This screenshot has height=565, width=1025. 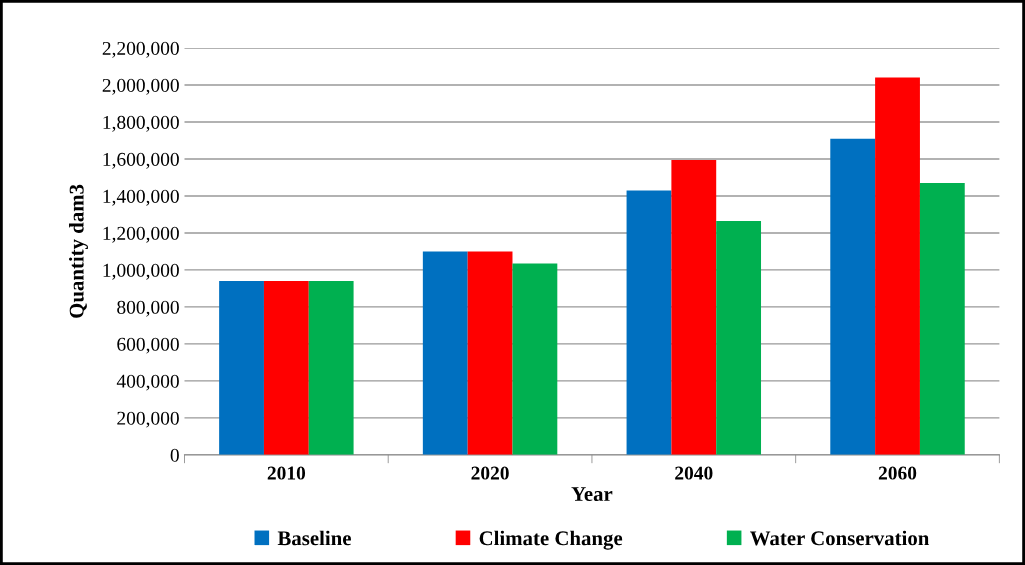 What do you see at coordinates (140, 86) in the screenshot?
I see `y-tick-label: 2,000,000` at bounding box center [140, 86].